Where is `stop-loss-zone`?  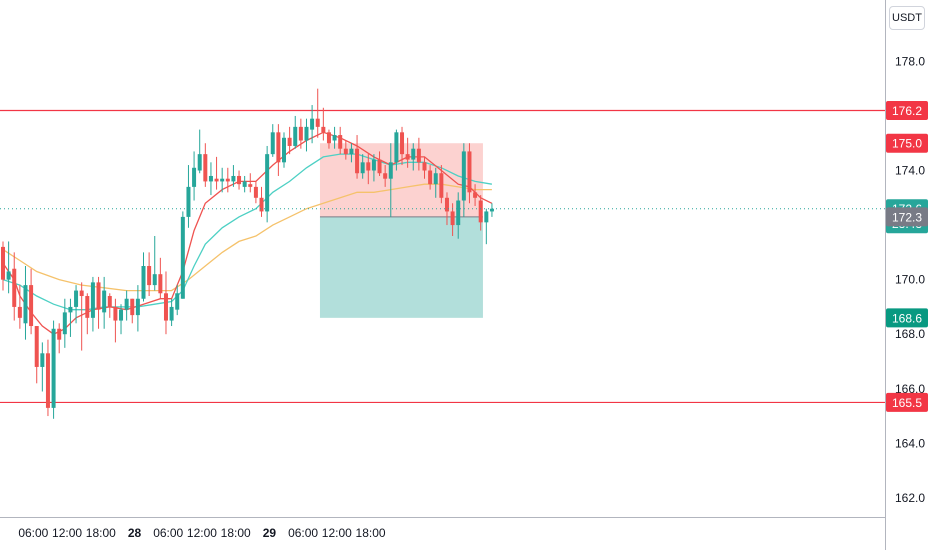
stop-loss-zone is located at coordinates (401, 180).